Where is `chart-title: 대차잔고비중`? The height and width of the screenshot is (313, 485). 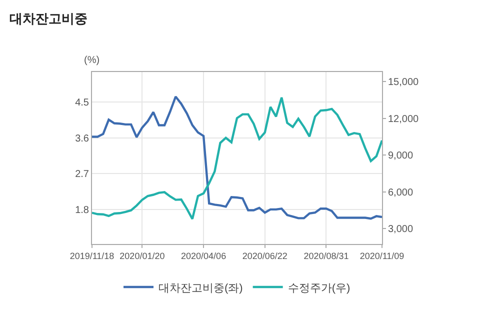
chart-title: 대차잔고비중 is located at coordinates (49, 18).